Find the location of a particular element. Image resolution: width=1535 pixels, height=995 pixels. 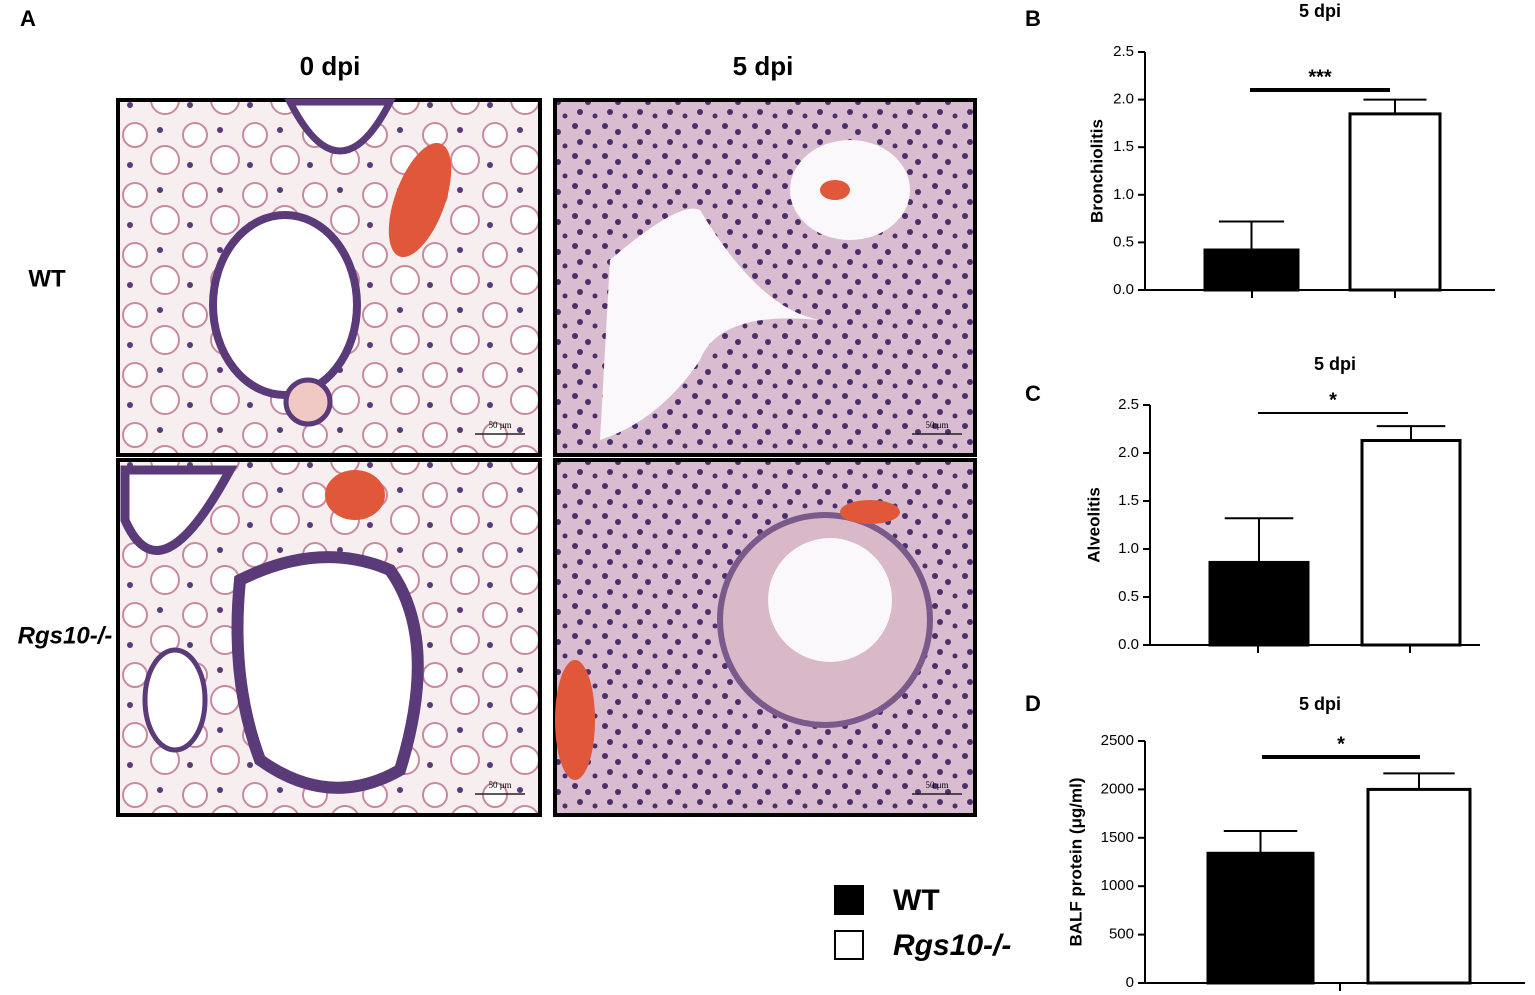

row-label: WT is located at coordinates (47, 278).